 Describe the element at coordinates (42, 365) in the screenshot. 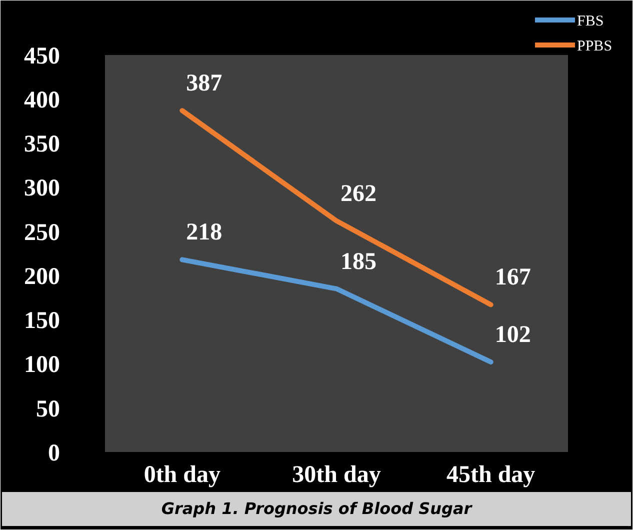

I see `y-tick-label: 100` at that location.